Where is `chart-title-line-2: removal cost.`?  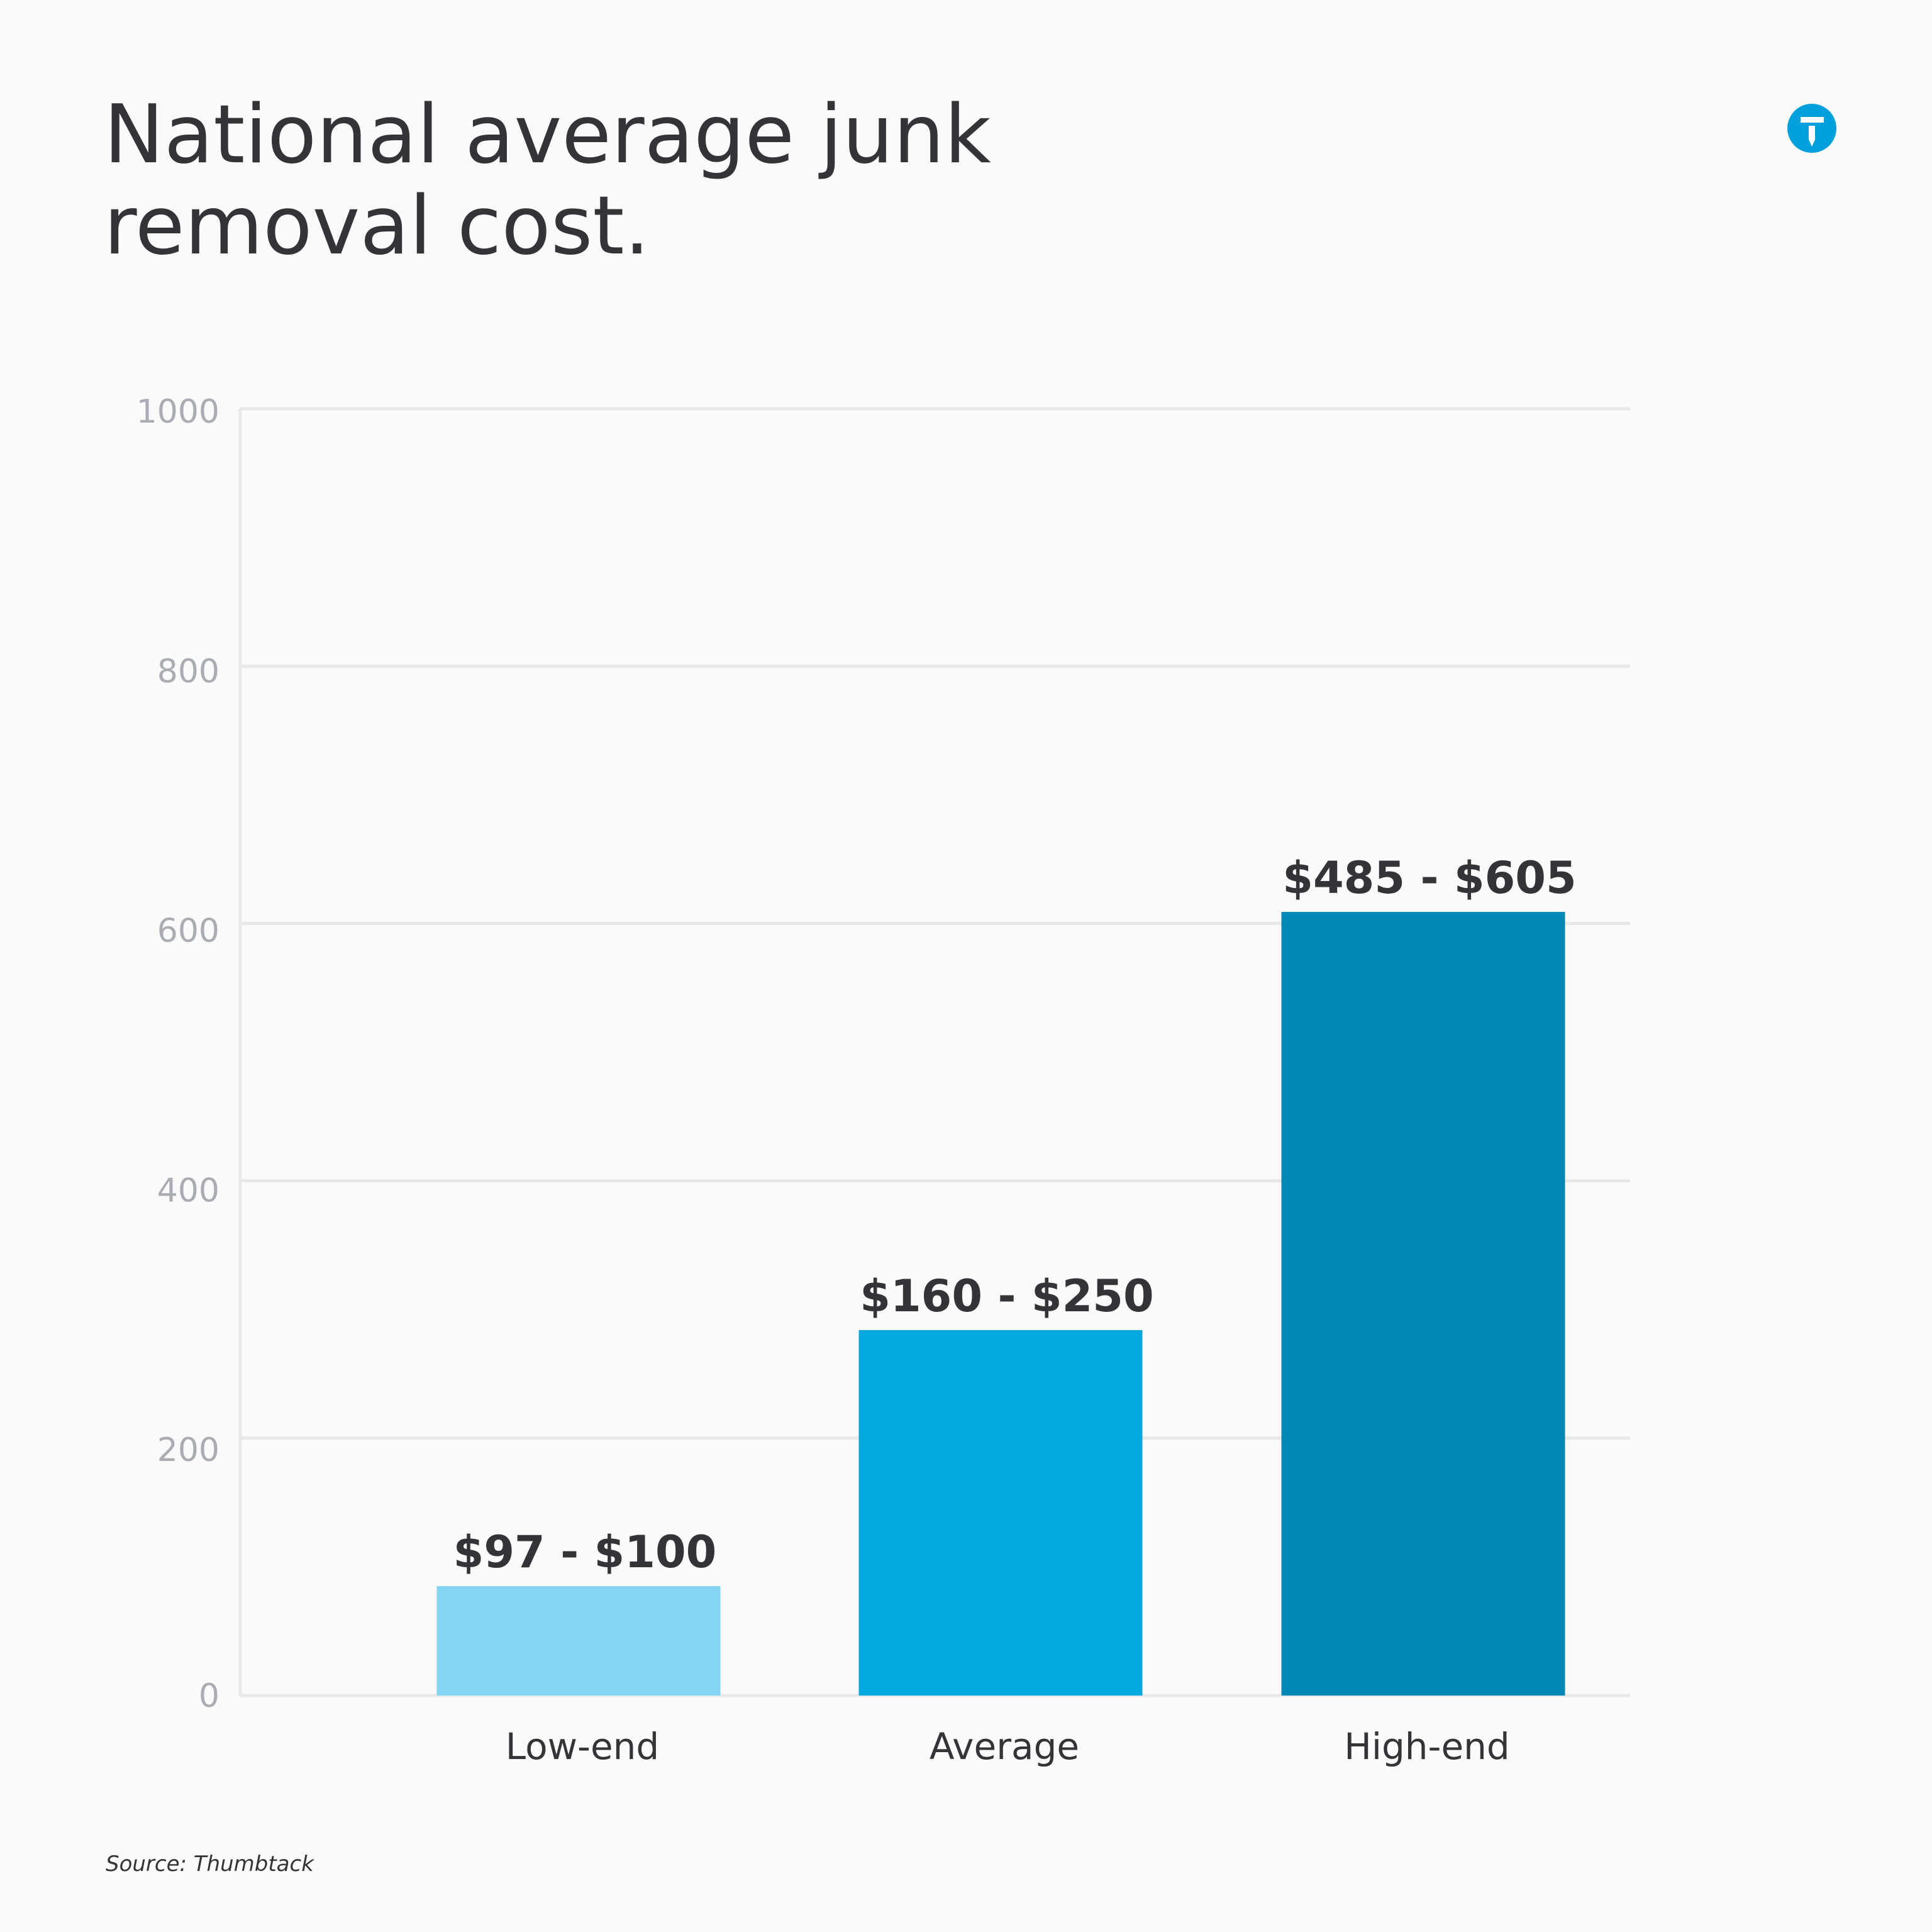
chart-title-line-2: removal cost. is located at coordinates (377, 226).